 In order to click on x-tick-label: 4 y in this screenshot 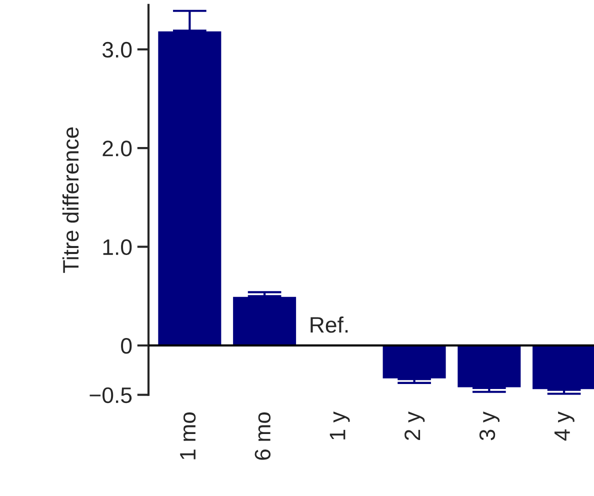, I will do `click(564, 426)`.